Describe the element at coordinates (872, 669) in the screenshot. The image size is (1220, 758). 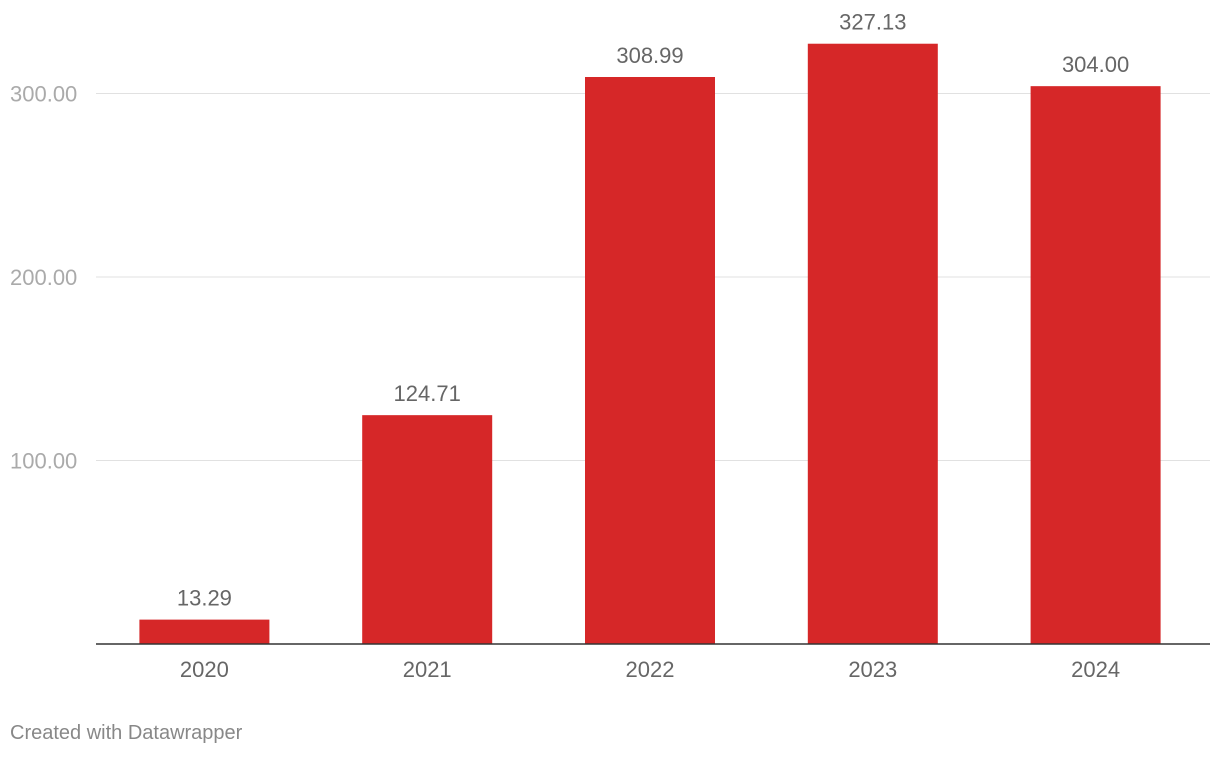
I see `x-tick-label-2023: 2023` at that location.